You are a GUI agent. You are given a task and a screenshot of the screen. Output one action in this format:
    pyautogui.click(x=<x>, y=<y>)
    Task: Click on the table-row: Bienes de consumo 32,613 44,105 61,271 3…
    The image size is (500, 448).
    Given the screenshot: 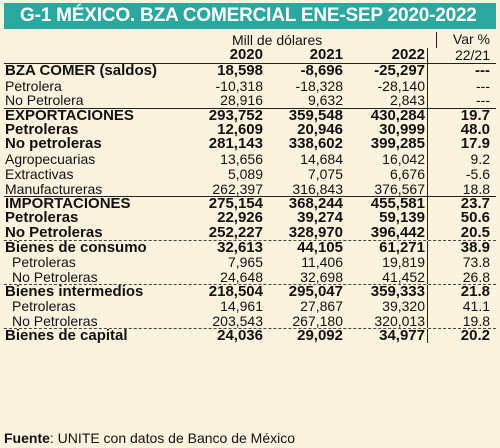 What is the action you would take?
    pyautogui.click(x=250, y=247)
    